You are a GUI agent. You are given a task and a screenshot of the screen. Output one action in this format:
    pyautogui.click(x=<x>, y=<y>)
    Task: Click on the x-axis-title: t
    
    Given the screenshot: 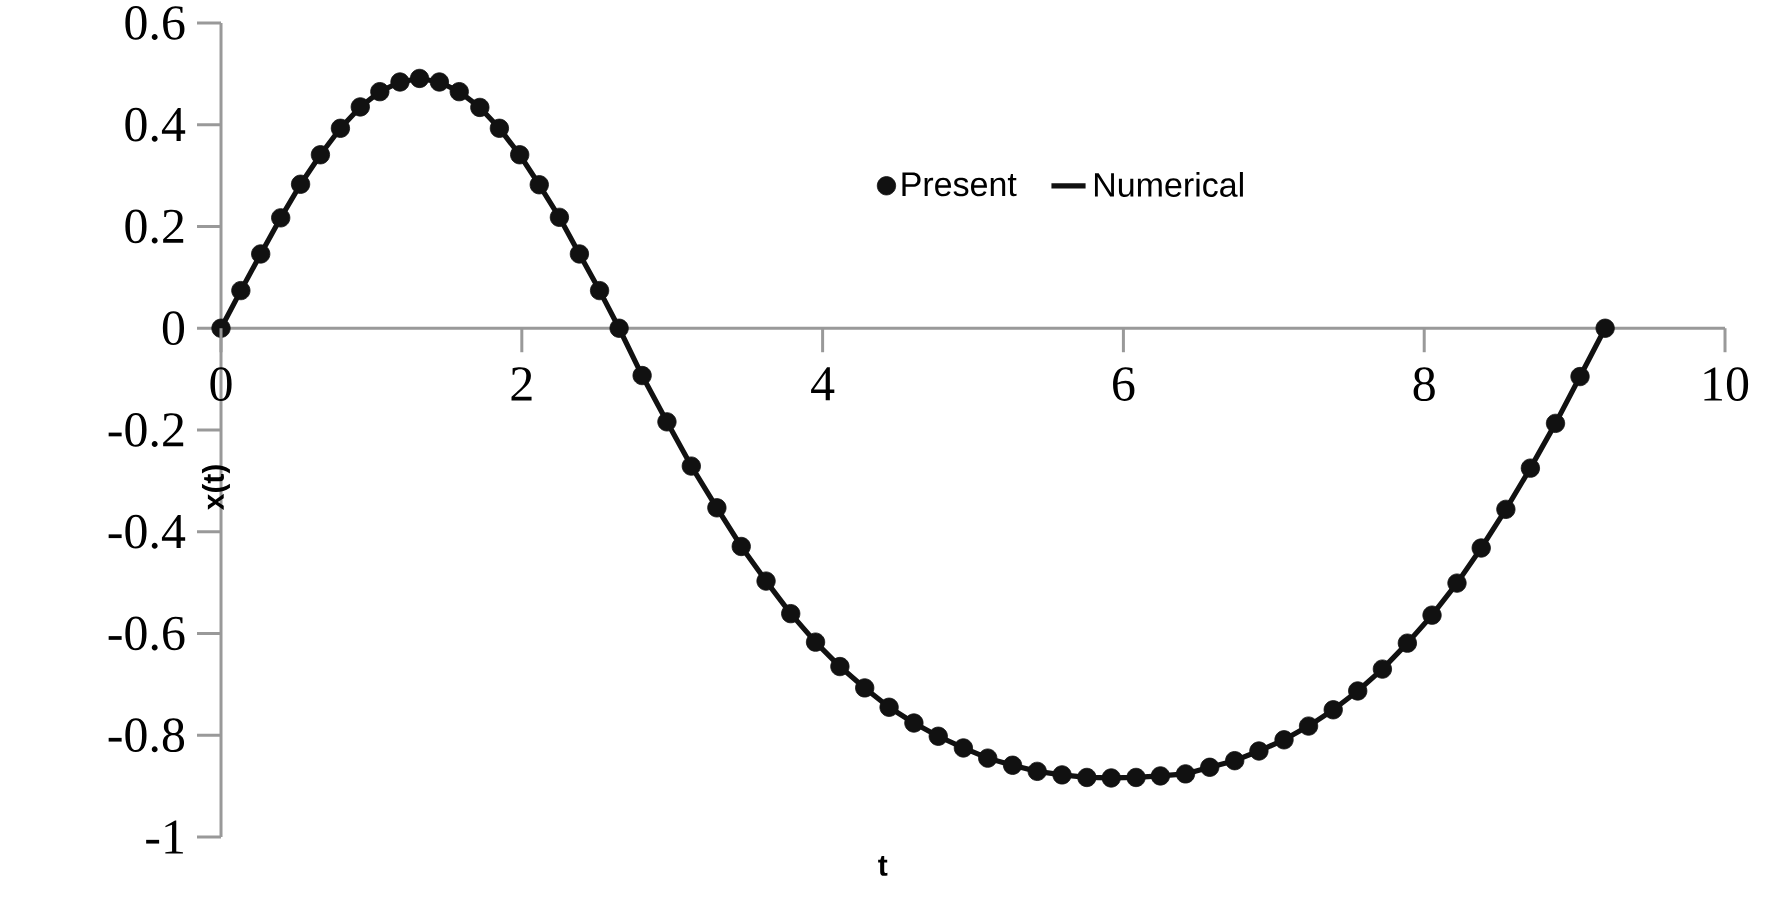 What is the action you would take?
    pyautogui.click(x=883, y=866)
    